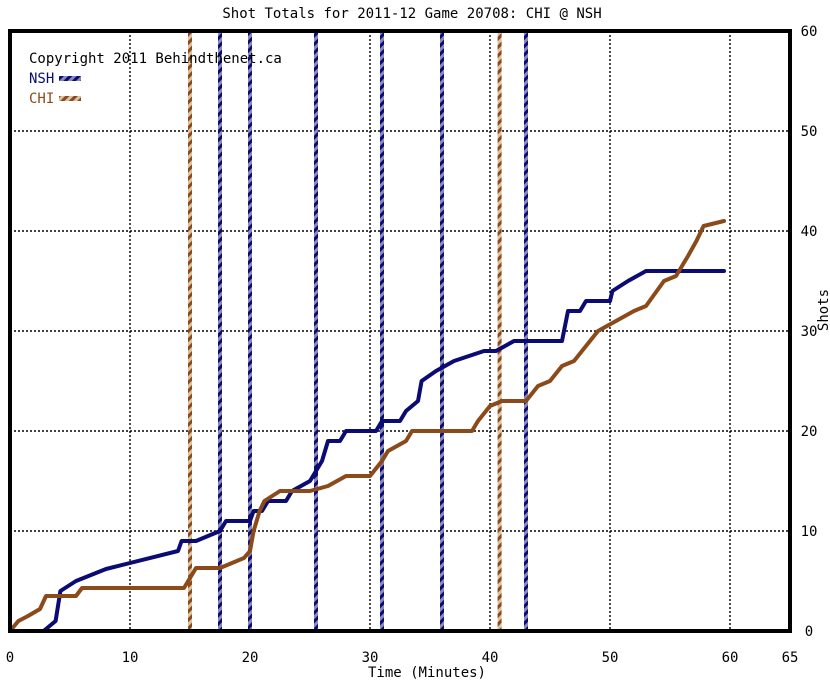 The width and height of the screenshot is (830, 680). I want to click on y-tick-label-60: 60, so click(809, 32).